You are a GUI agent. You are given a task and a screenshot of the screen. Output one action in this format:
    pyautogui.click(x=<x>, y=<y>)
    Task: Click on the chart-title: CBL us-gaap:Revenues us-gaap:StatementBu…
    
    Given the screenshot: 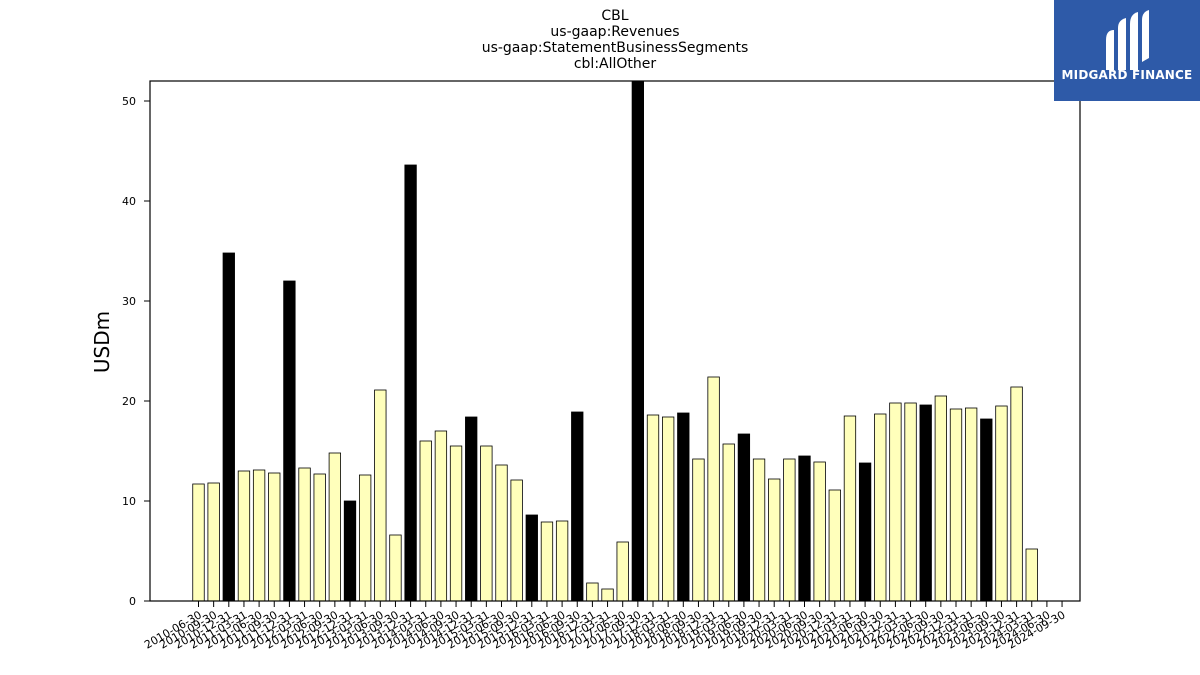 What is the action you would take?
    pyautogui.click(x=615, y=40)
    